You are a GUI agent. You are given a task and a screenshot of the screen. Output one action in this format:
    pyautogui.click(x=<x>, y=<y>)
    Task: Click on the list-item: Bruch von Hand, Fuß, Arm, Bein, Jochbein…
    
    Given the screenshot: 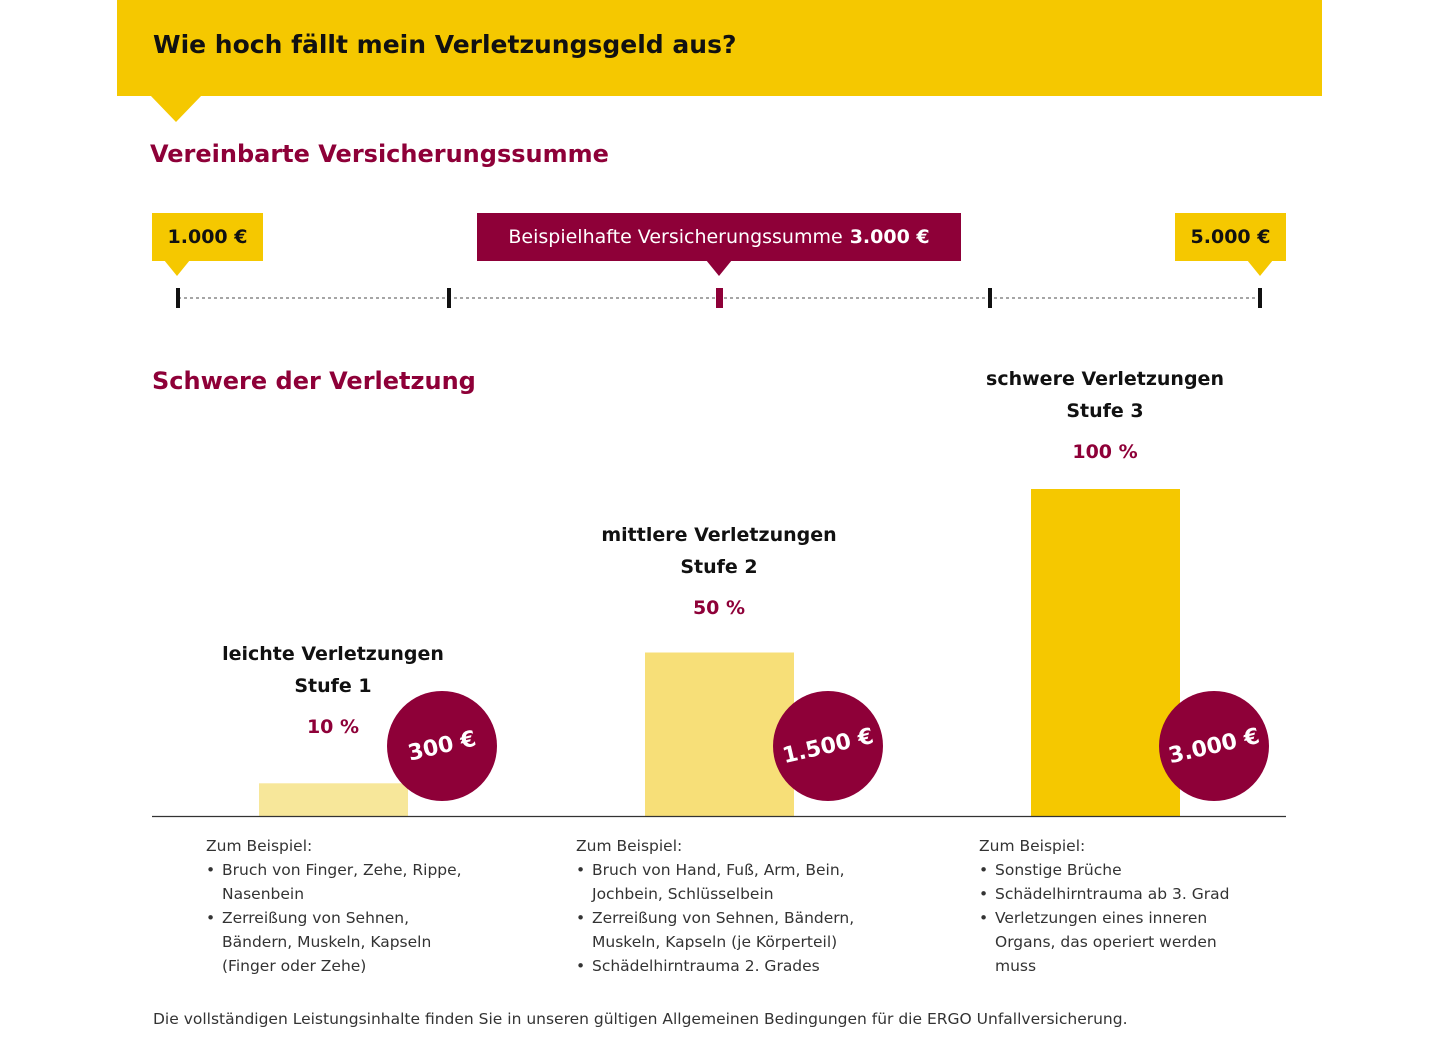 What is the action you would take?
    pyautogui.click(x=721, y=882)
    